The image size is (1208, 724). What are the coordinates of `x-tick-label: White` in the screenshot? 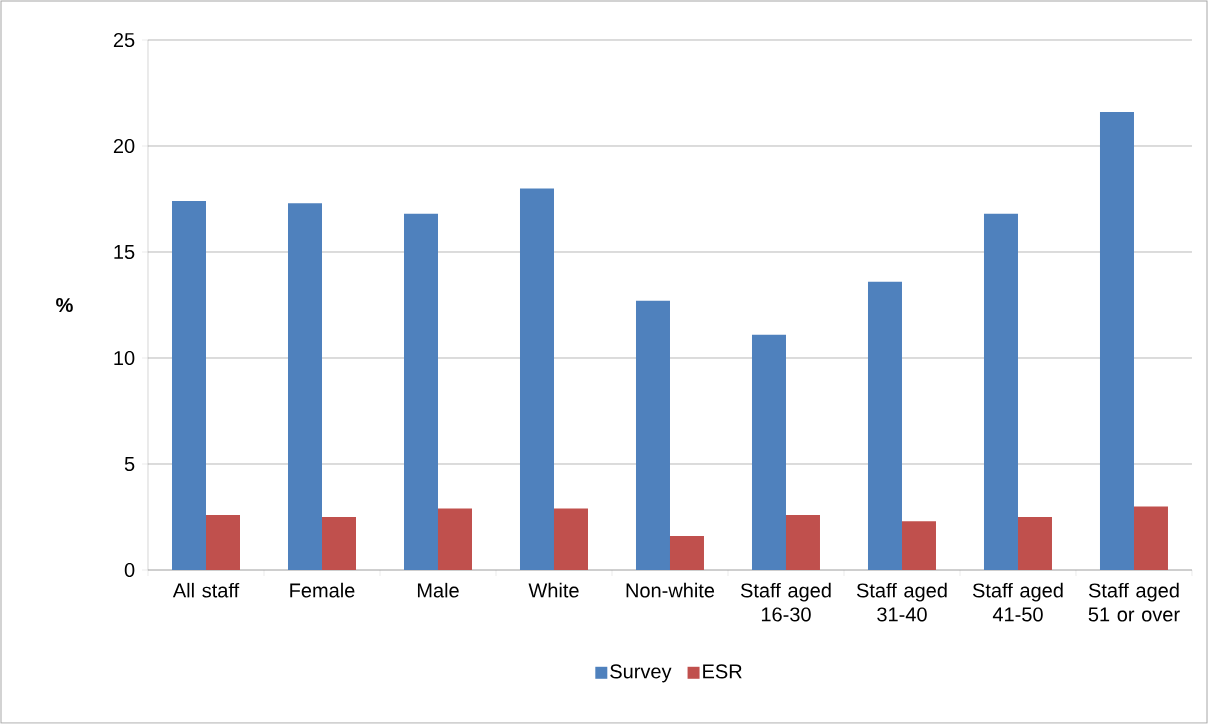 It's located at (553, 590).